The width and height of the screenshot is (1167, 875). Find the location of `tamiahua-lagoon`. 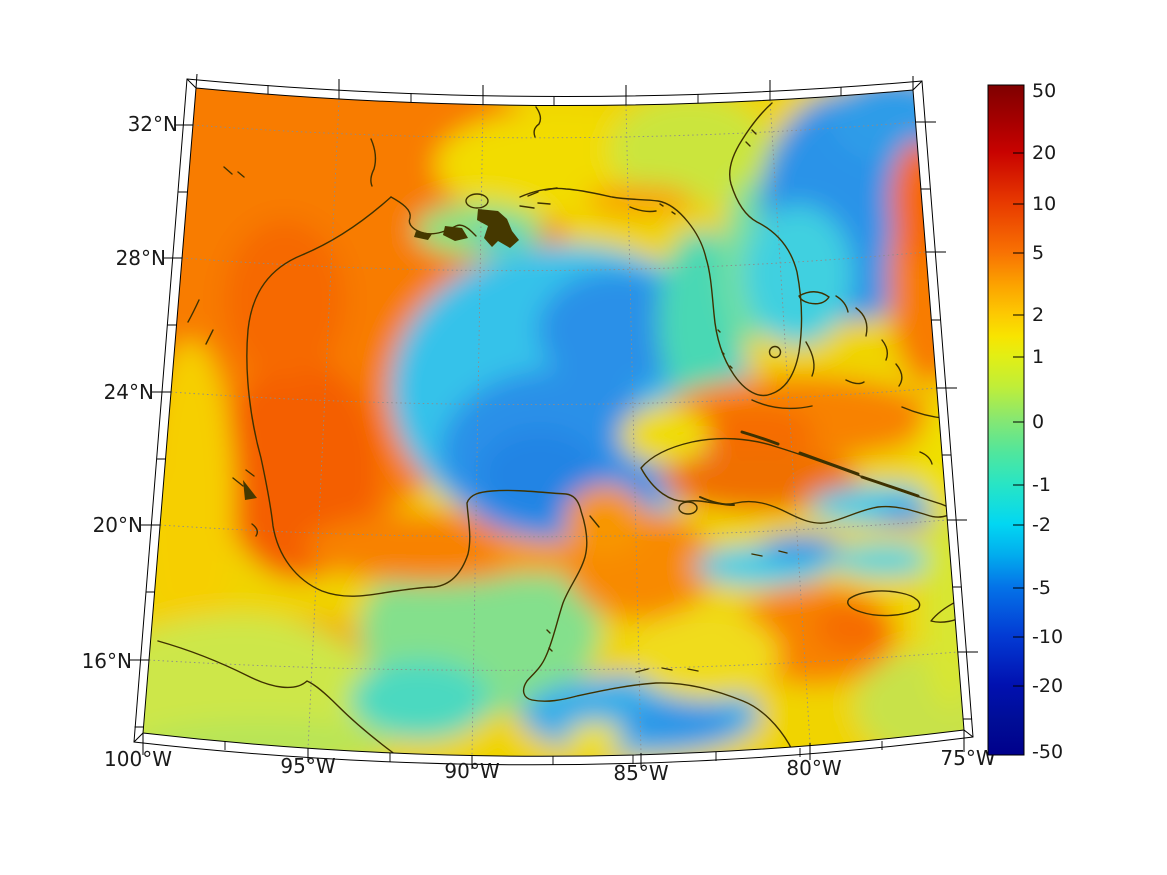

tamiahua-lagoon is located at coordinates (250, 490).